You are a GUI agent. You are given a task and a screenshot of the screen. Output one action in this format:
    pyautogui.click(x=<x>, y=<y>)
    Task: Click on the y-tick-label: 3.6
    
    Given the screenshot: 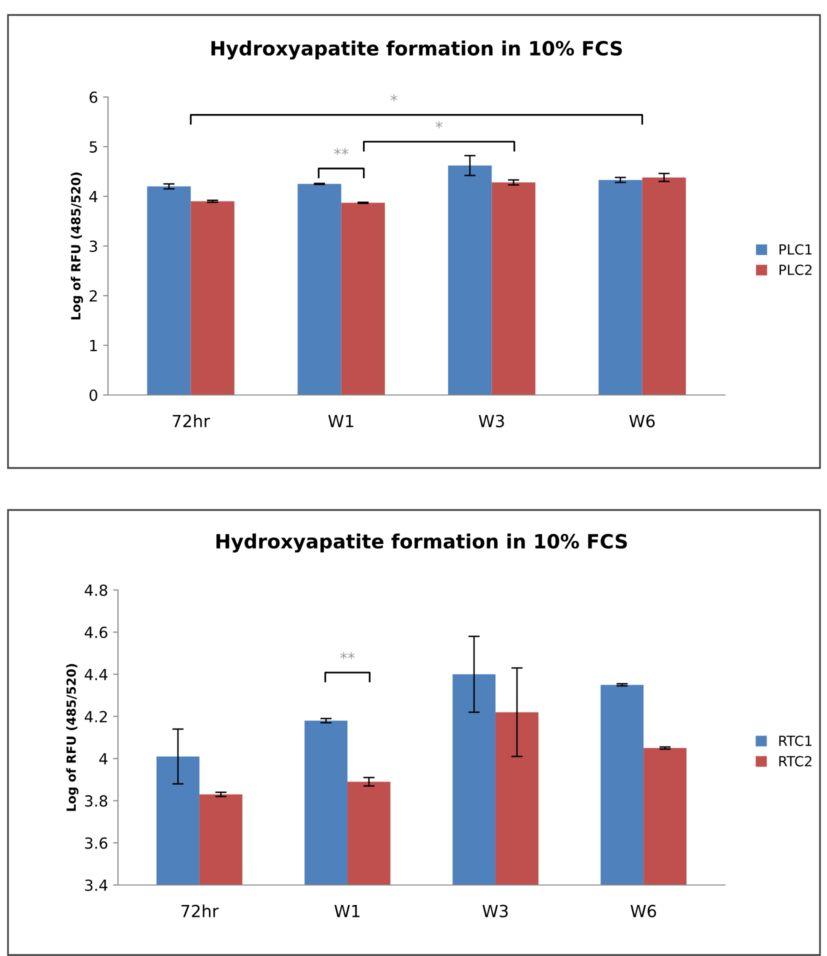 What is the action you would take?
    pyautogui.click(x=96, y=843)
    